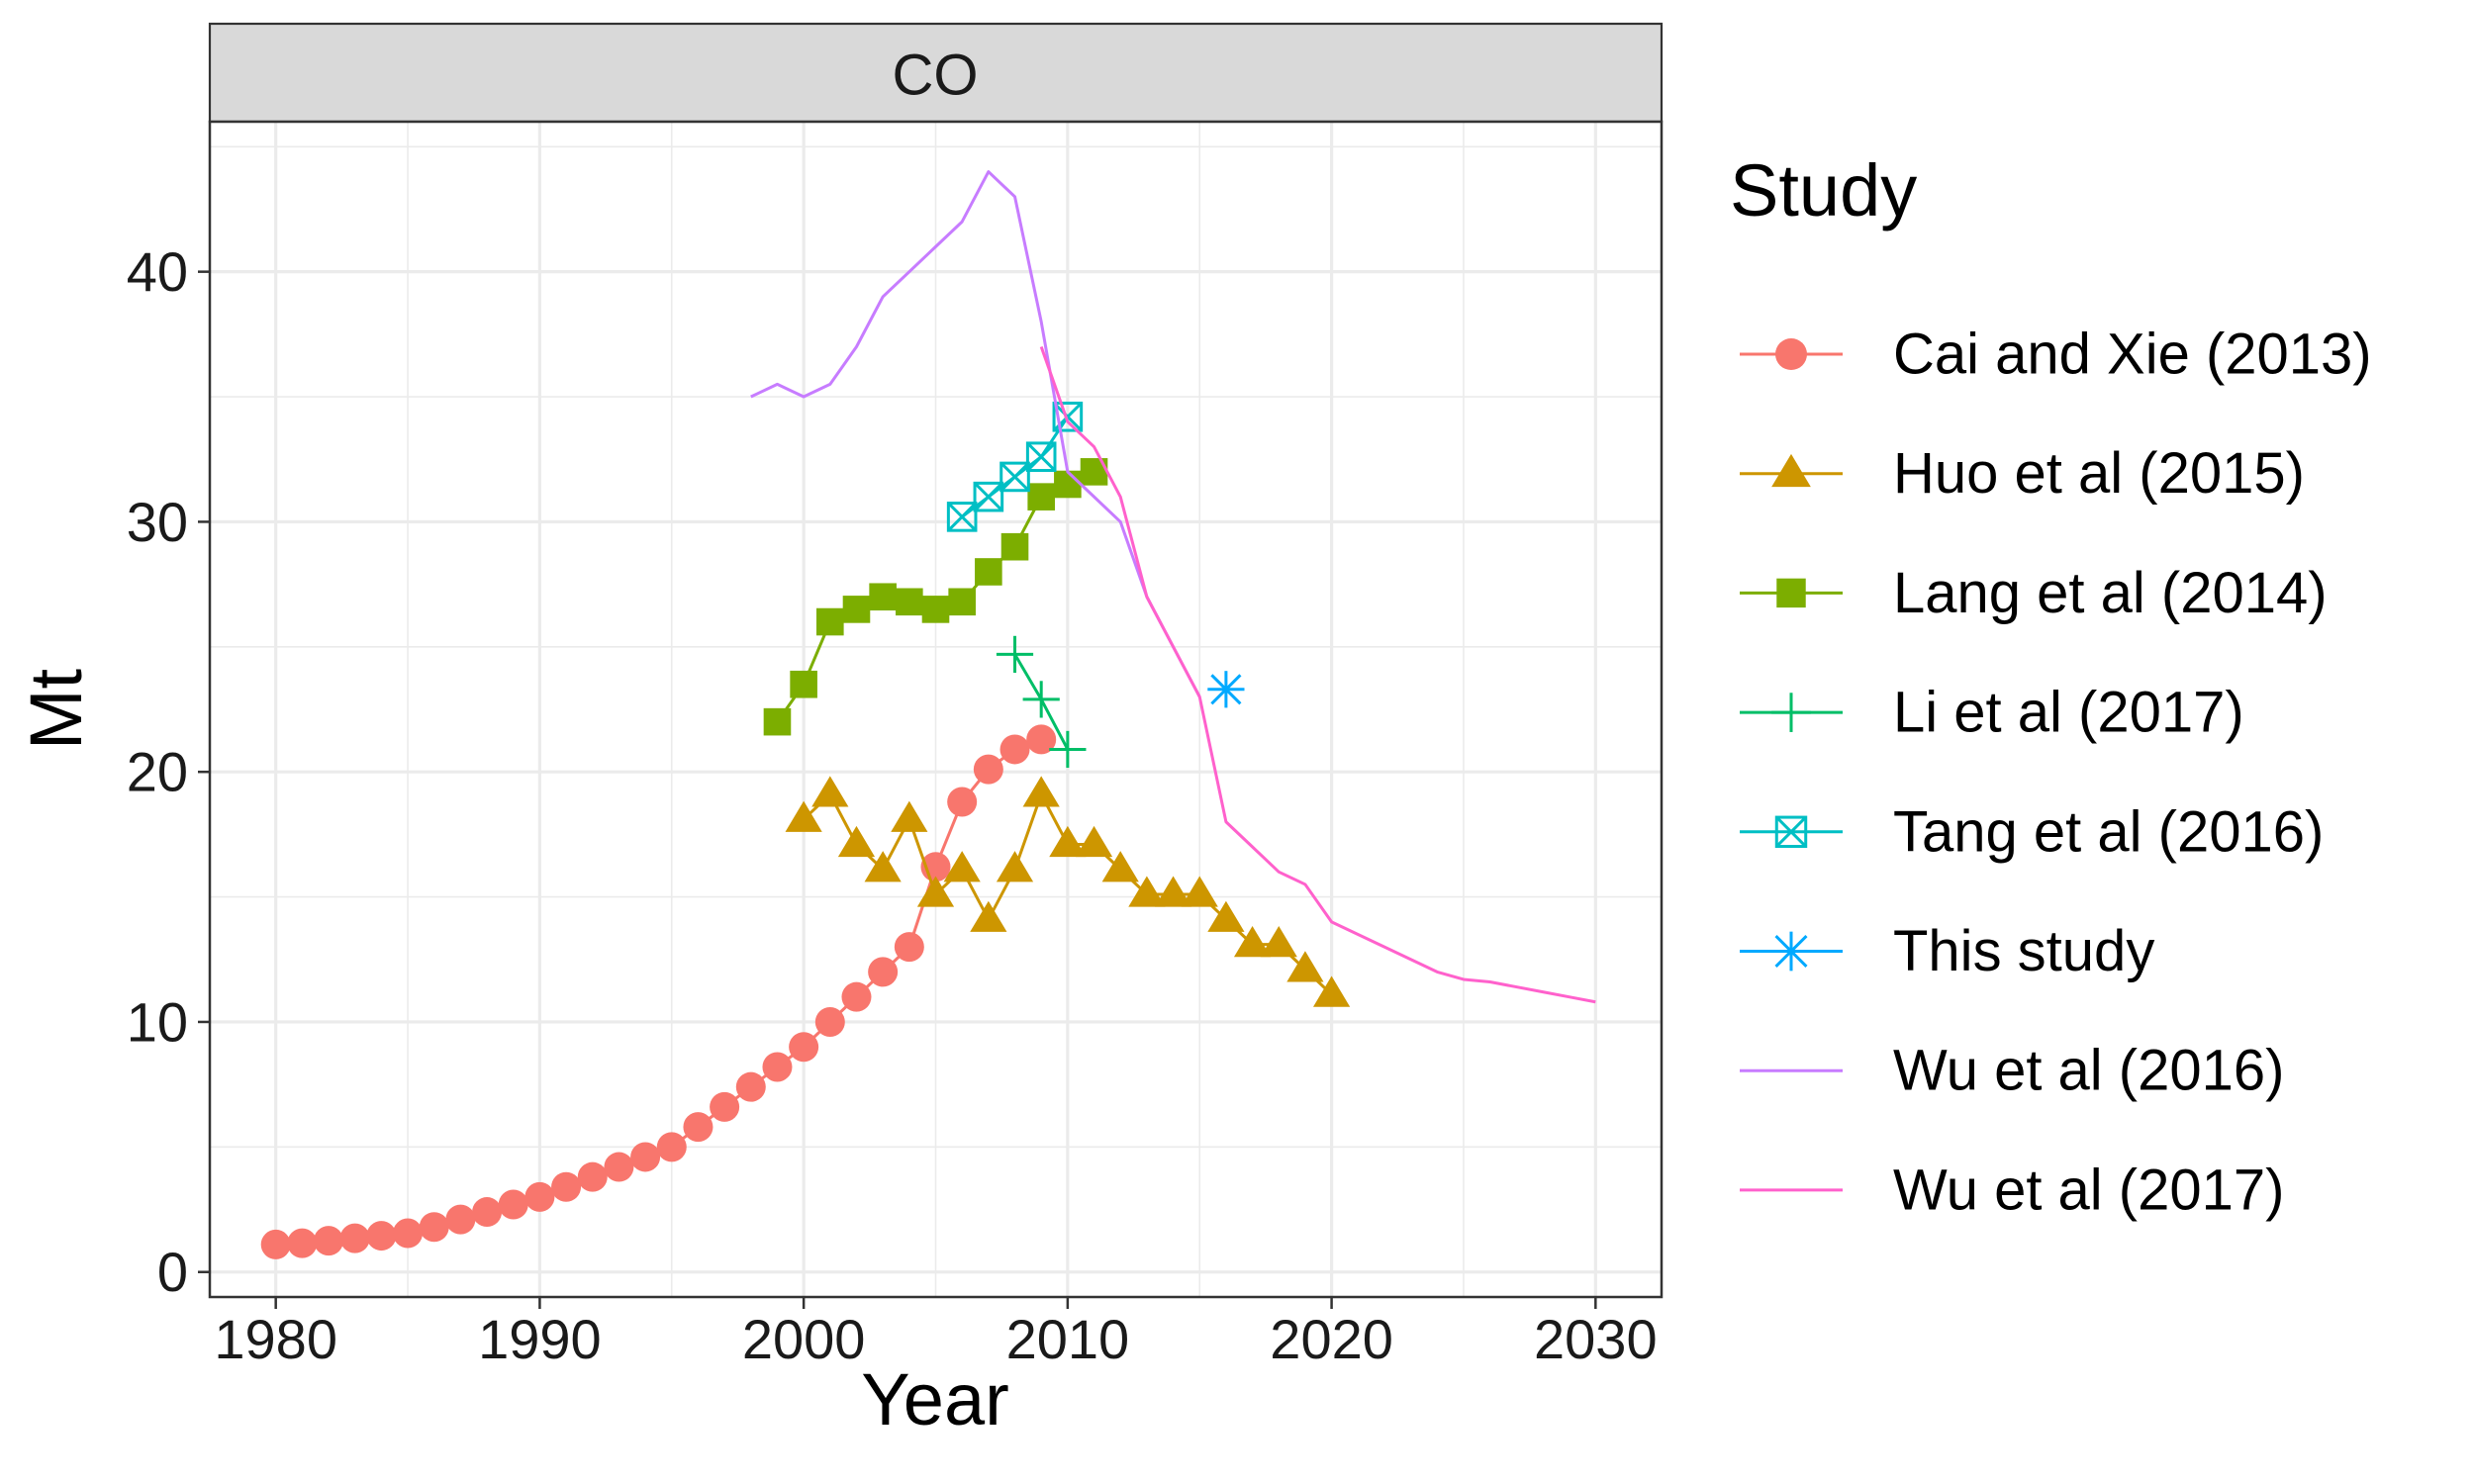  I want to click on legend-item: Tang et al (2016), so click(2032, 831).